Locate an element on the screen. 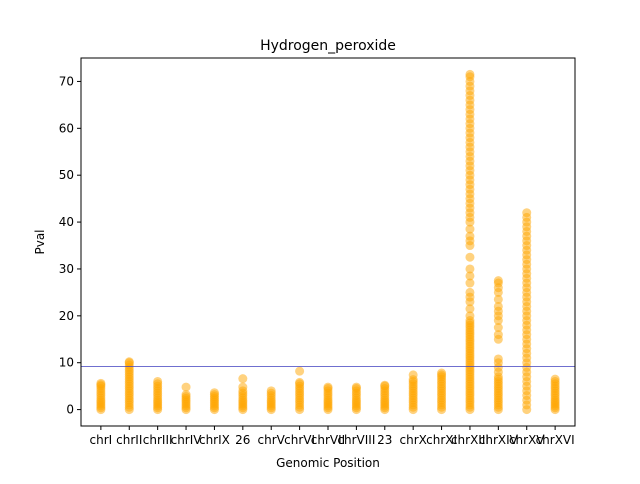 Image resolution: width=640 pixels, height=484 pixels. x-tick-label: chrVI is located at coordinates (299, 440).